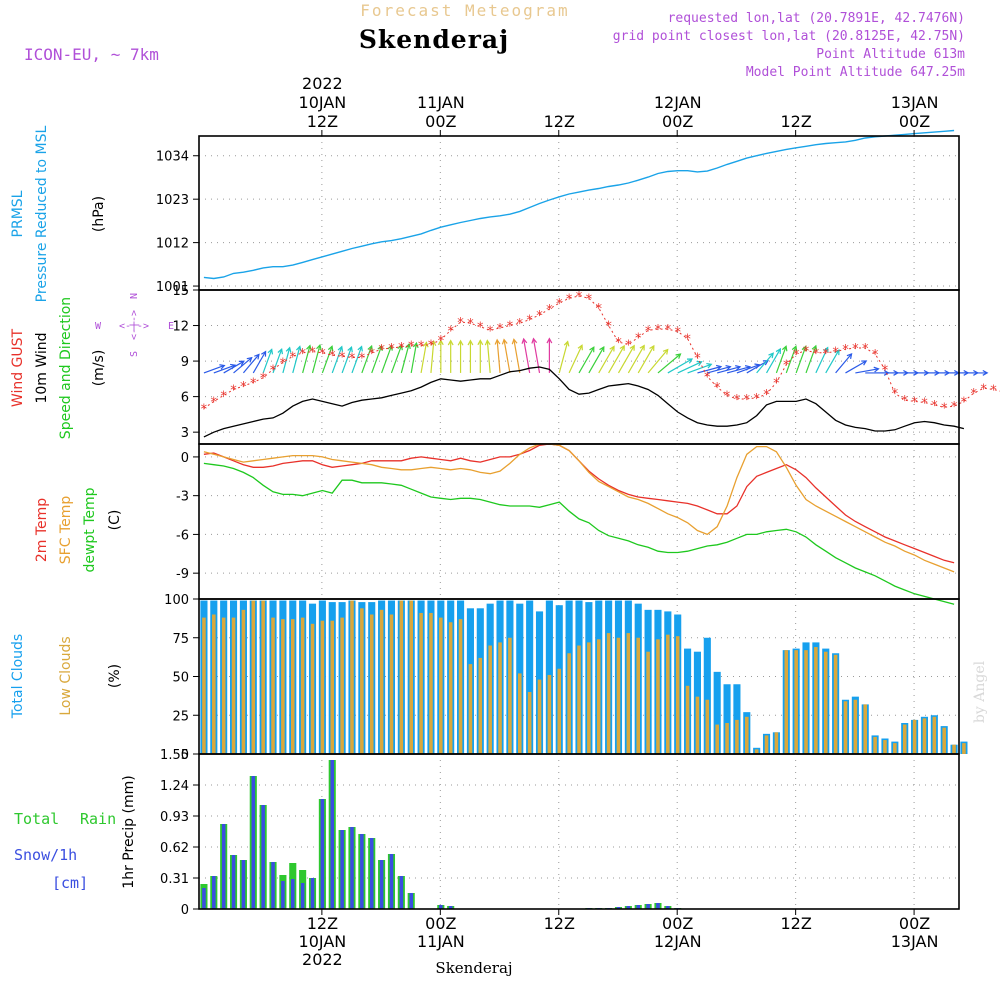 This screenshot has height=1000, width=1000. Describe the element at coordinates (66, 368) in the screenshot. I see `wind-dir-label: Speed and Direction` at that location.